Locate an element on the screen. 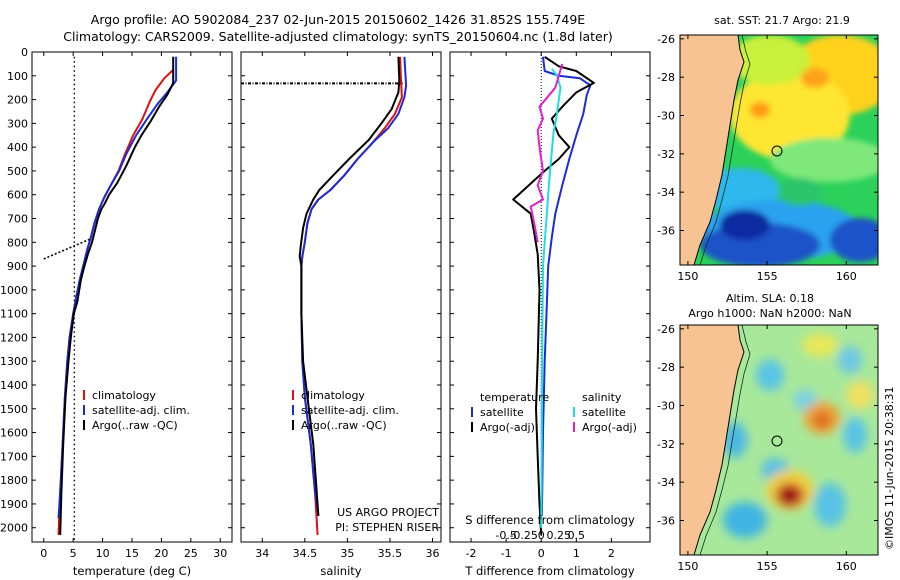 The width and height of the screenshot is (900, 580). sla-yellow-north is located at coordinates (820, 345).